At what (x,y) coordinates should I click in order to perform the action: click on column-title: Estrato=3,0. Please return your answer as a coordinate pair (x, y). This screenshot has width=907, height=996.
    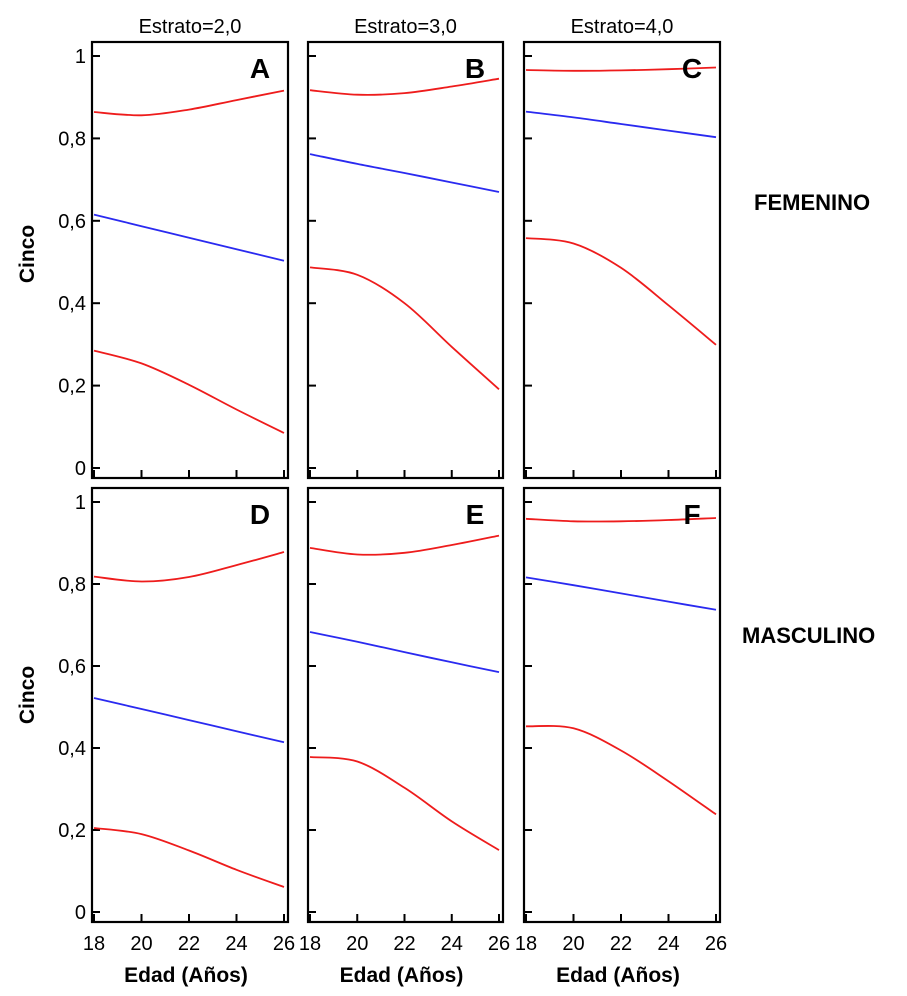
    Looking at the image, I should click on (405, 27).